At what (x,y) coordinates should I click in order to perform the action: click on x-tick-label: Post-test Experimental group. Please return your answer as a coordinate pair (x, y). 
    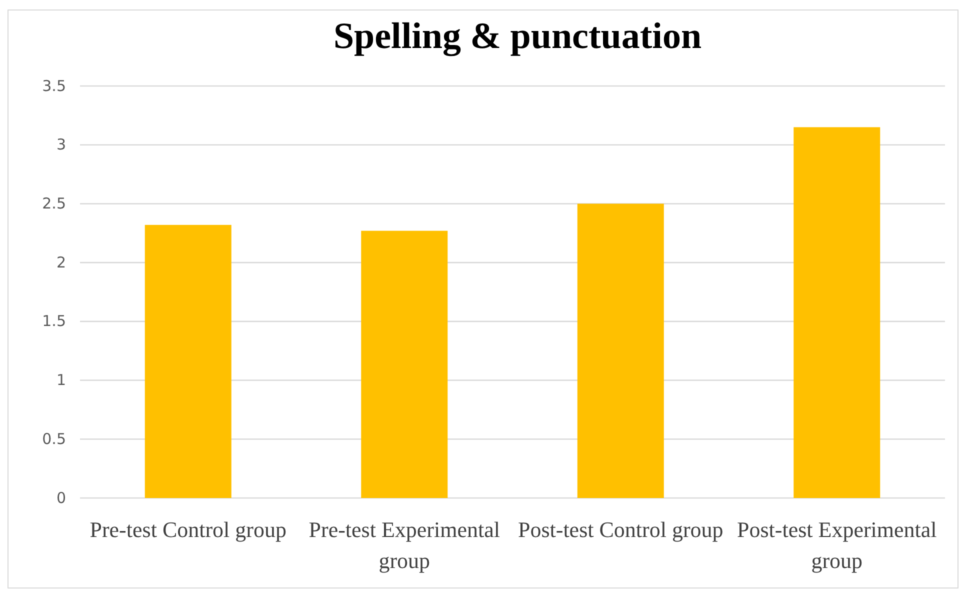
    Looking at the image, I should click on (836, 545).